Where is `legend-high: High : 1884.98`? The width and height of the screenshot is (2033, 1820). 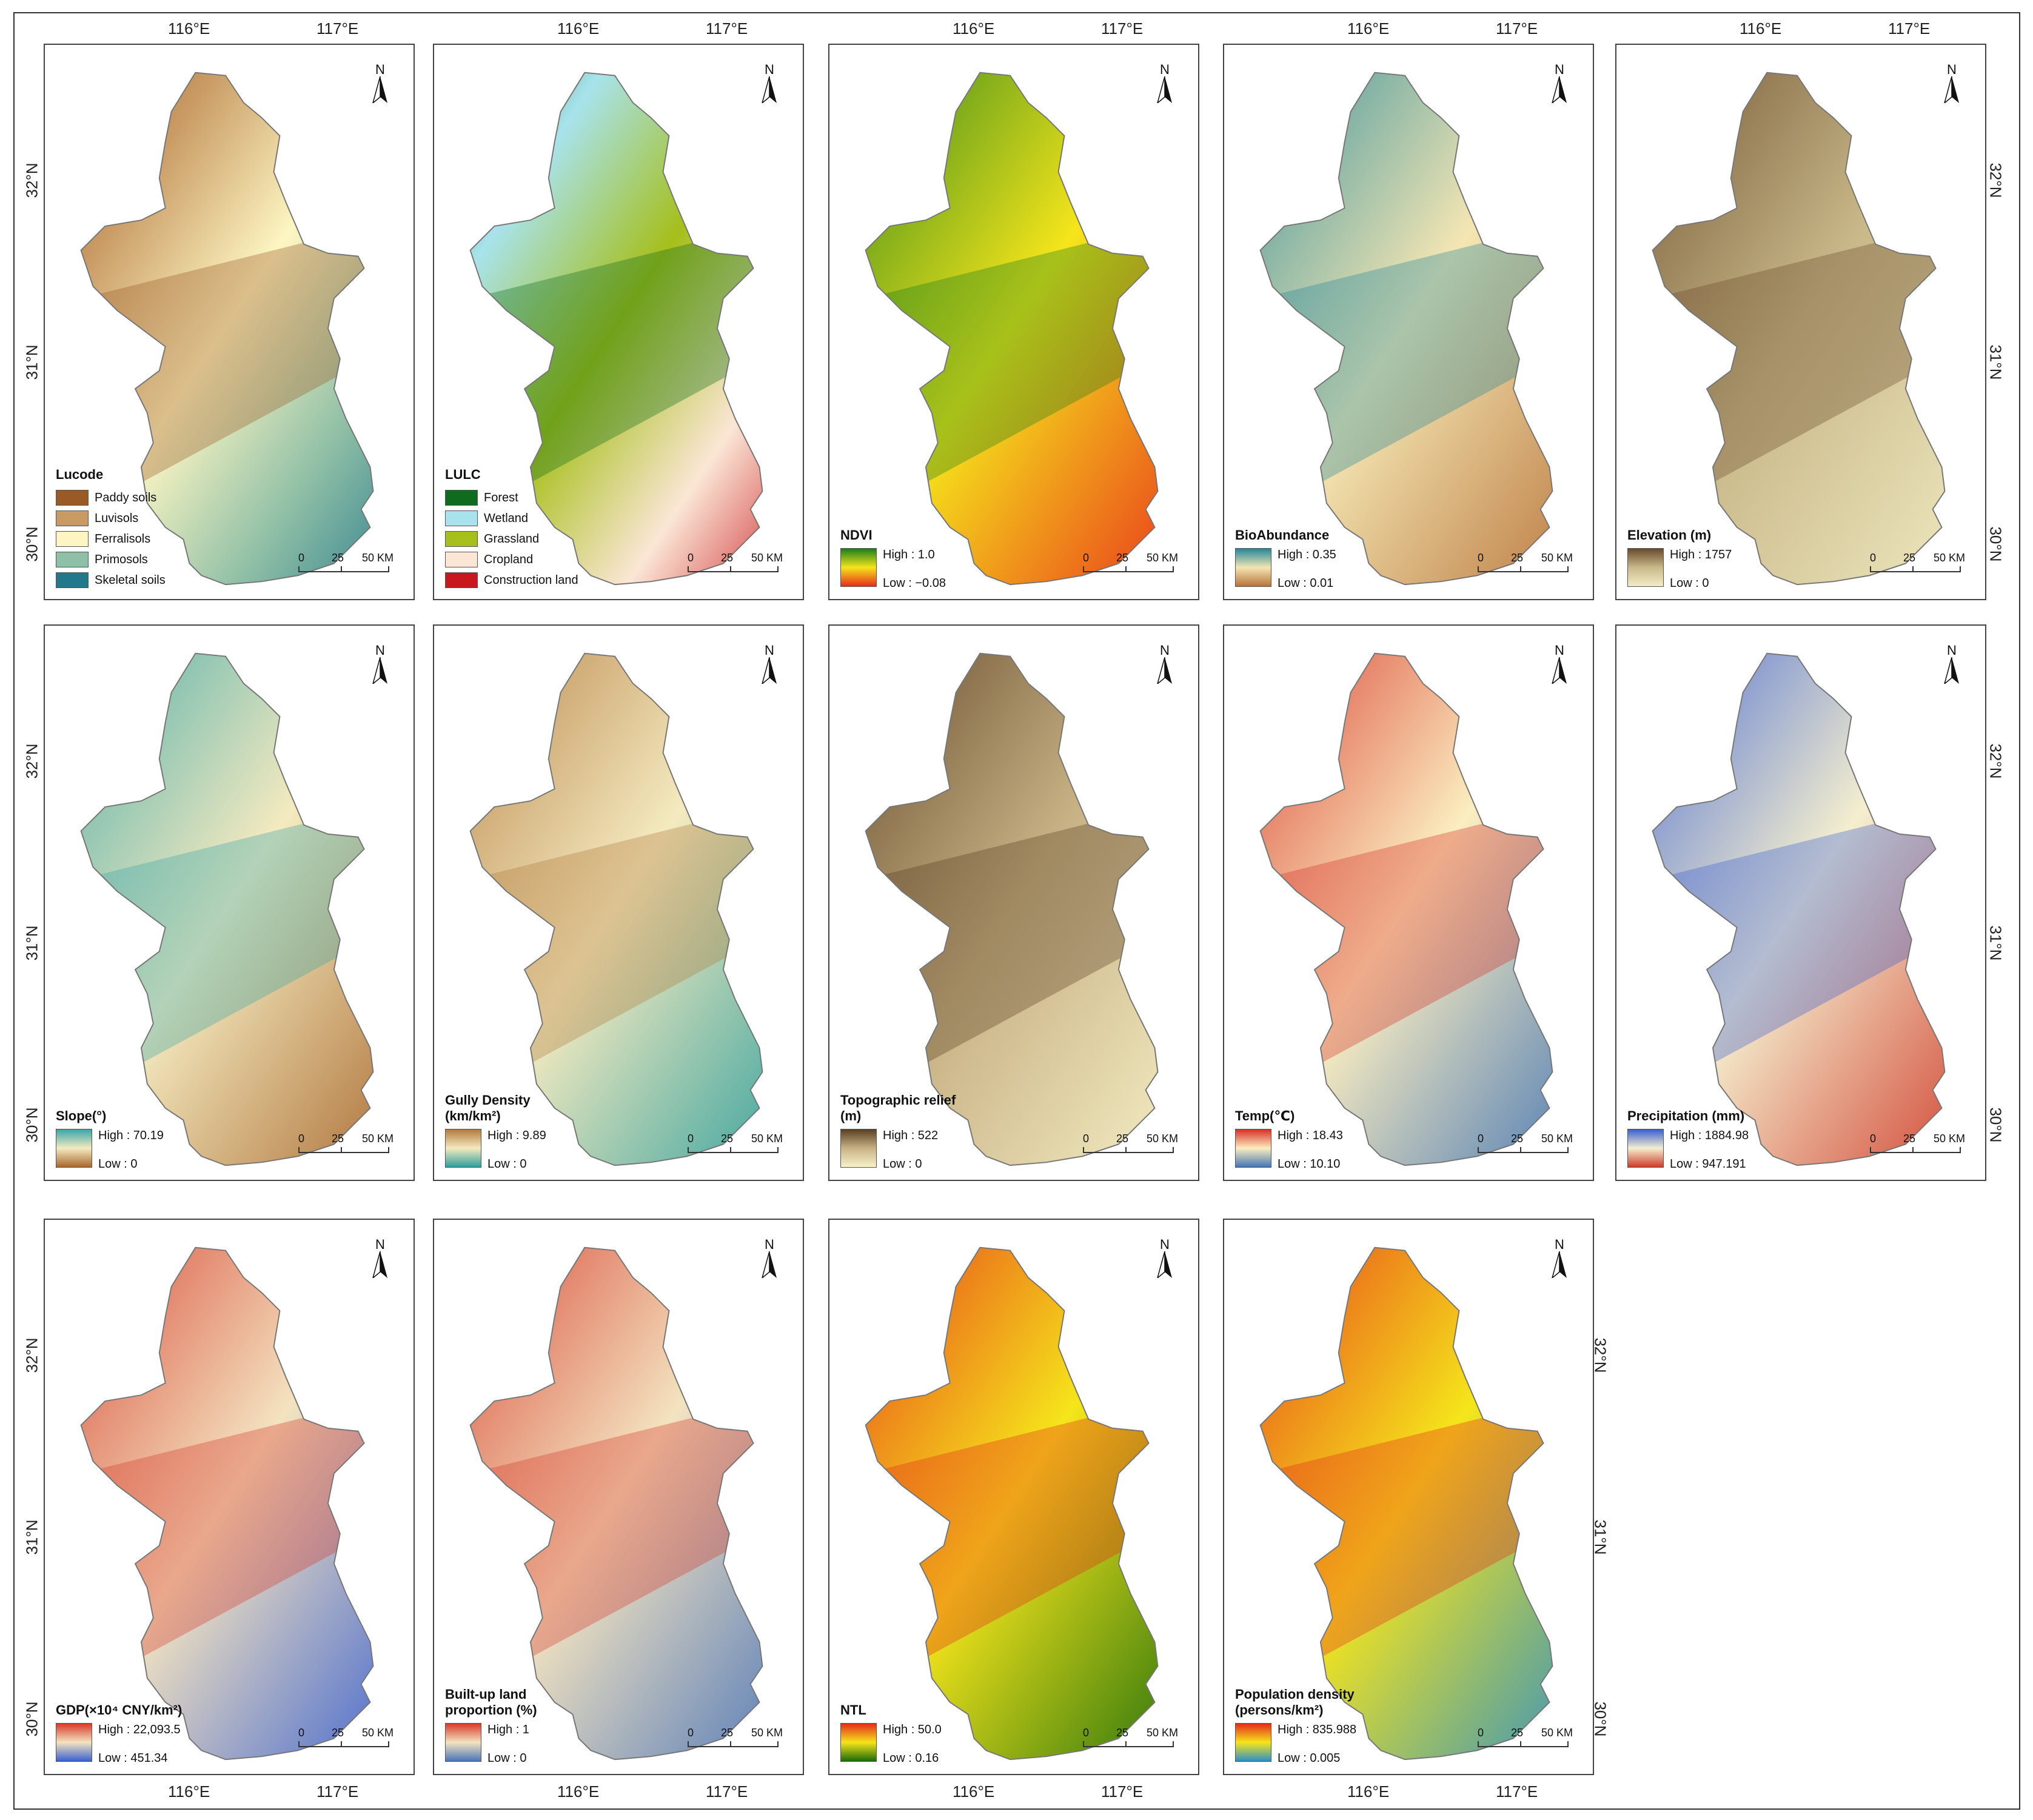 legend-high: High : 1884.98 is located at coordinates (1710, 1135).